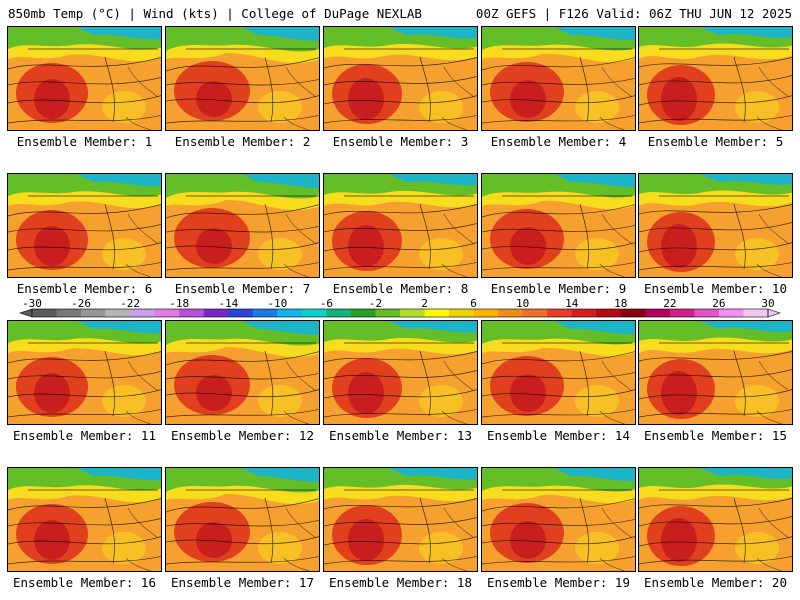  I want to click on colorbar-tick-label: 10, so click(522, 303).